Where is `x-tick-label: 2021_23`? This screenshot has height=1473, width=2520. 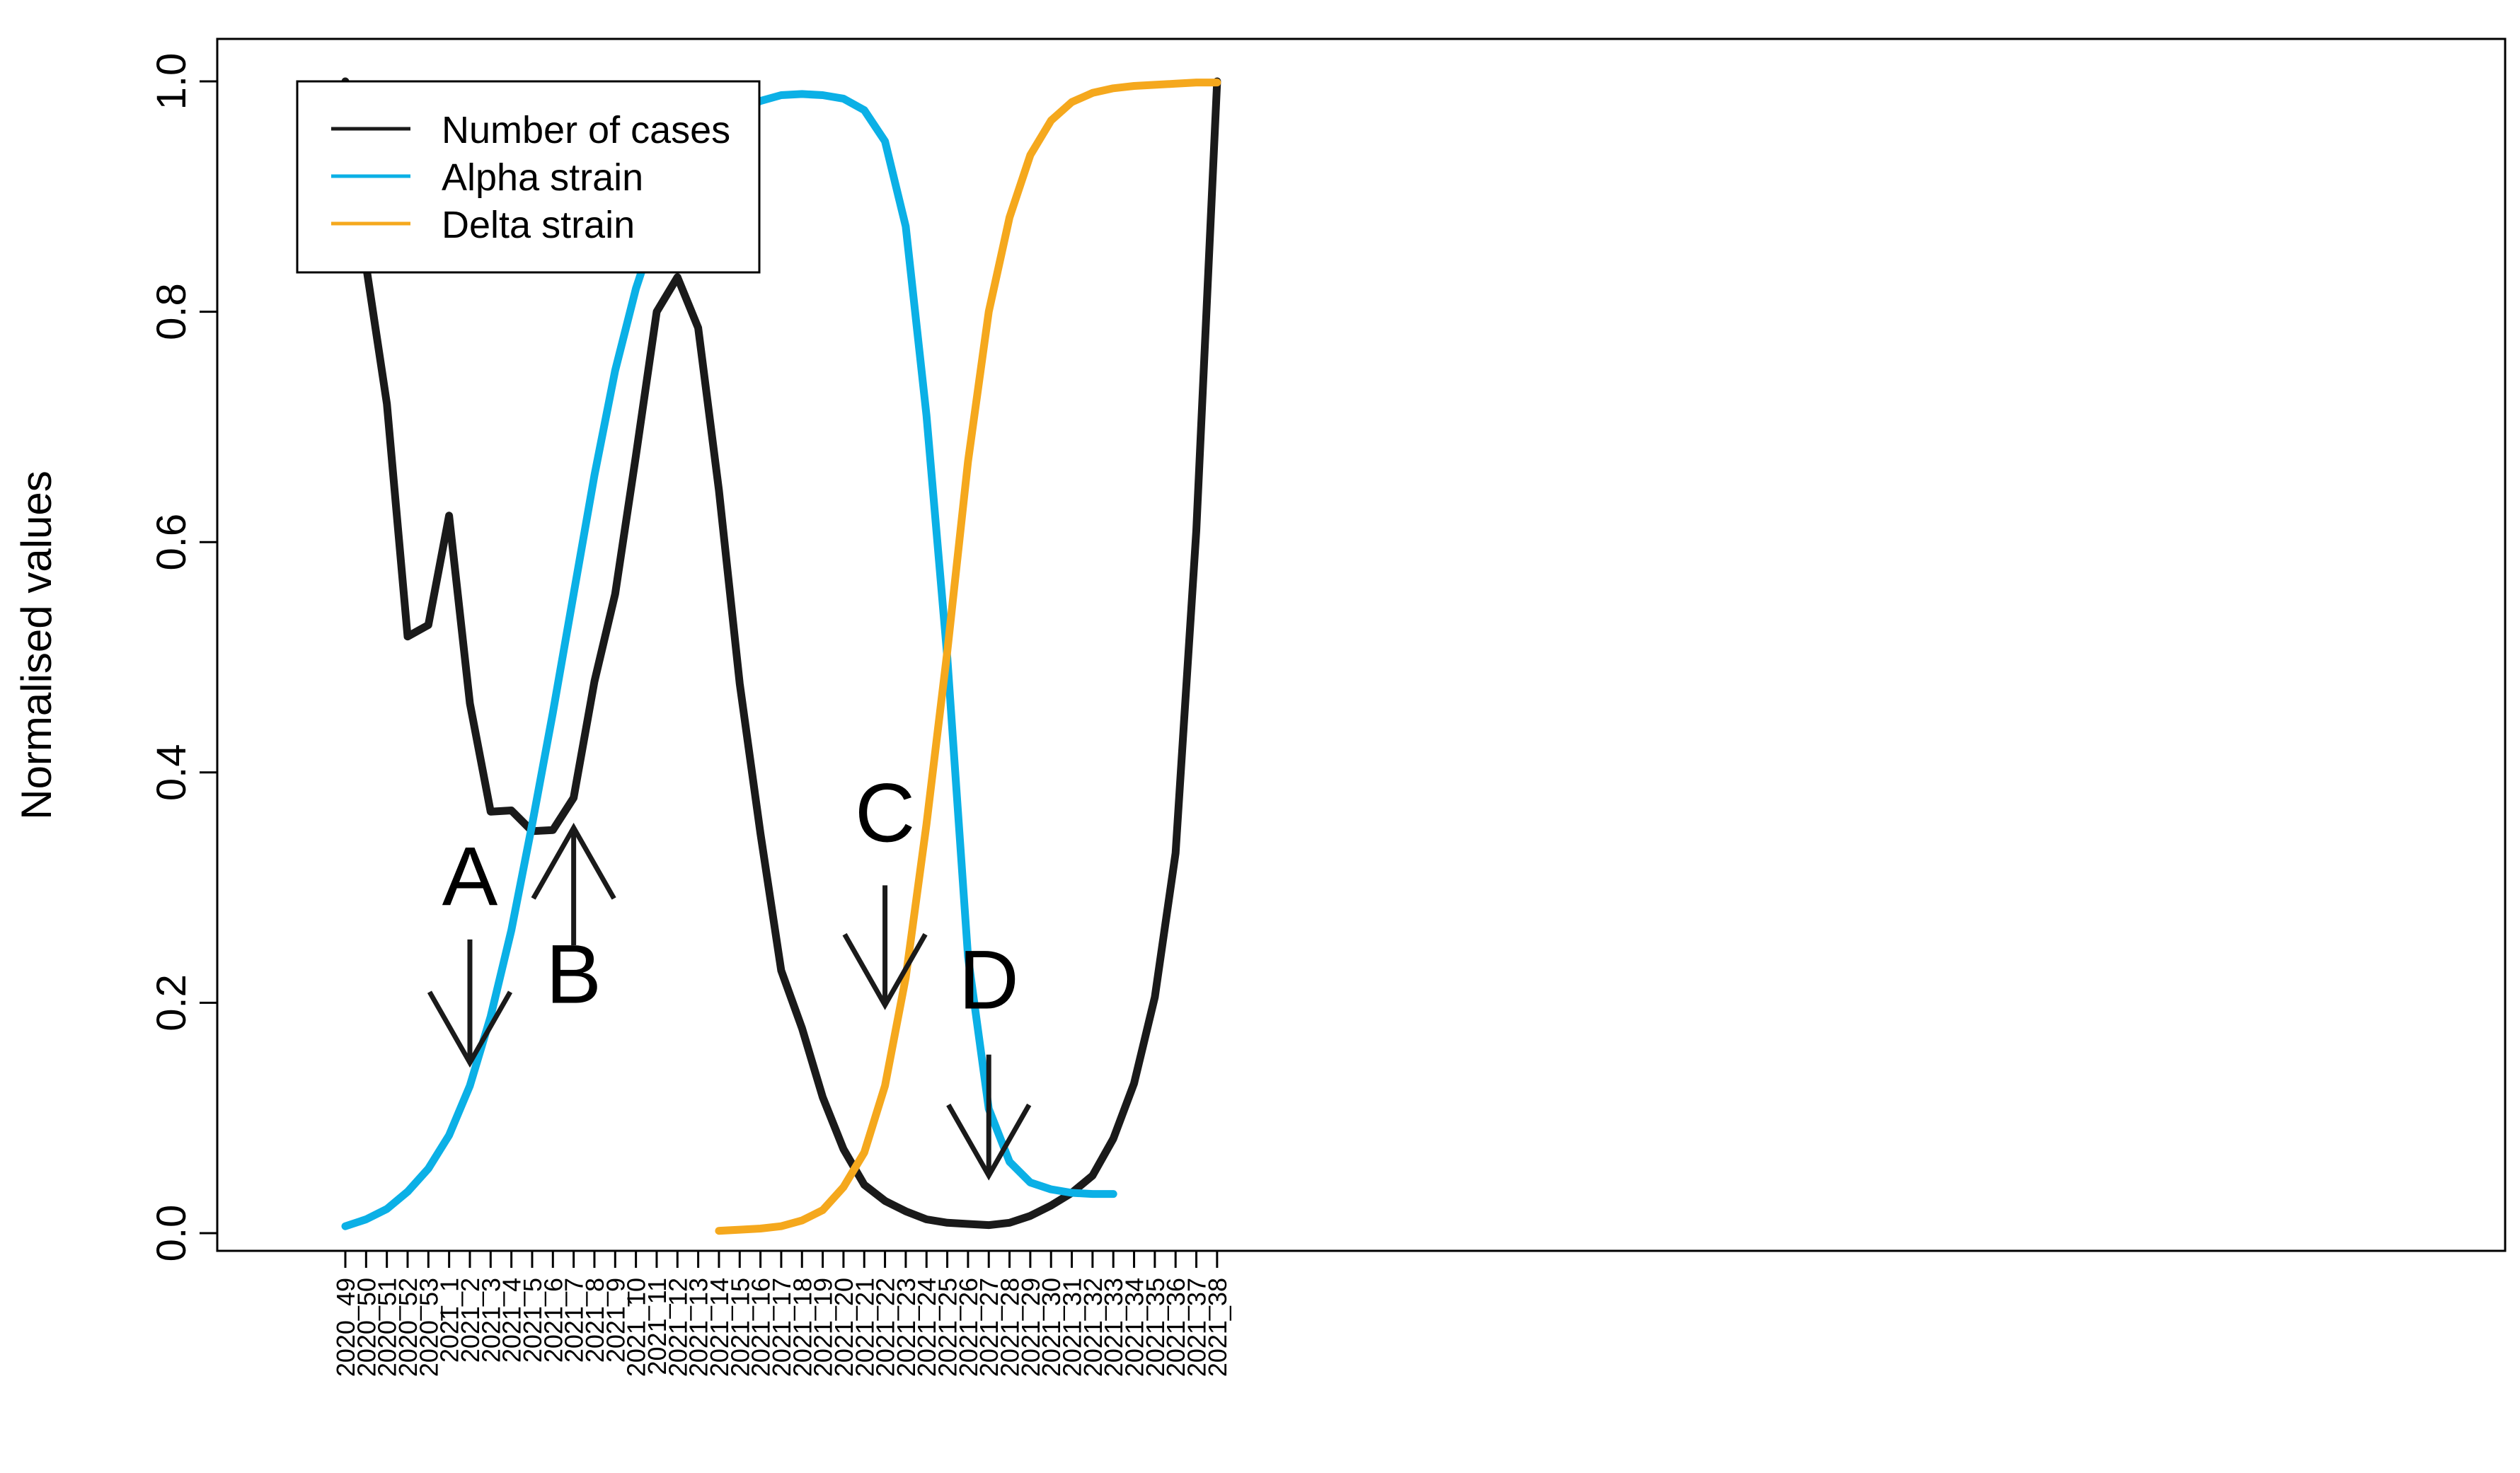 x-tick-label: 2021_23 is located at coordinates (906, 1327).